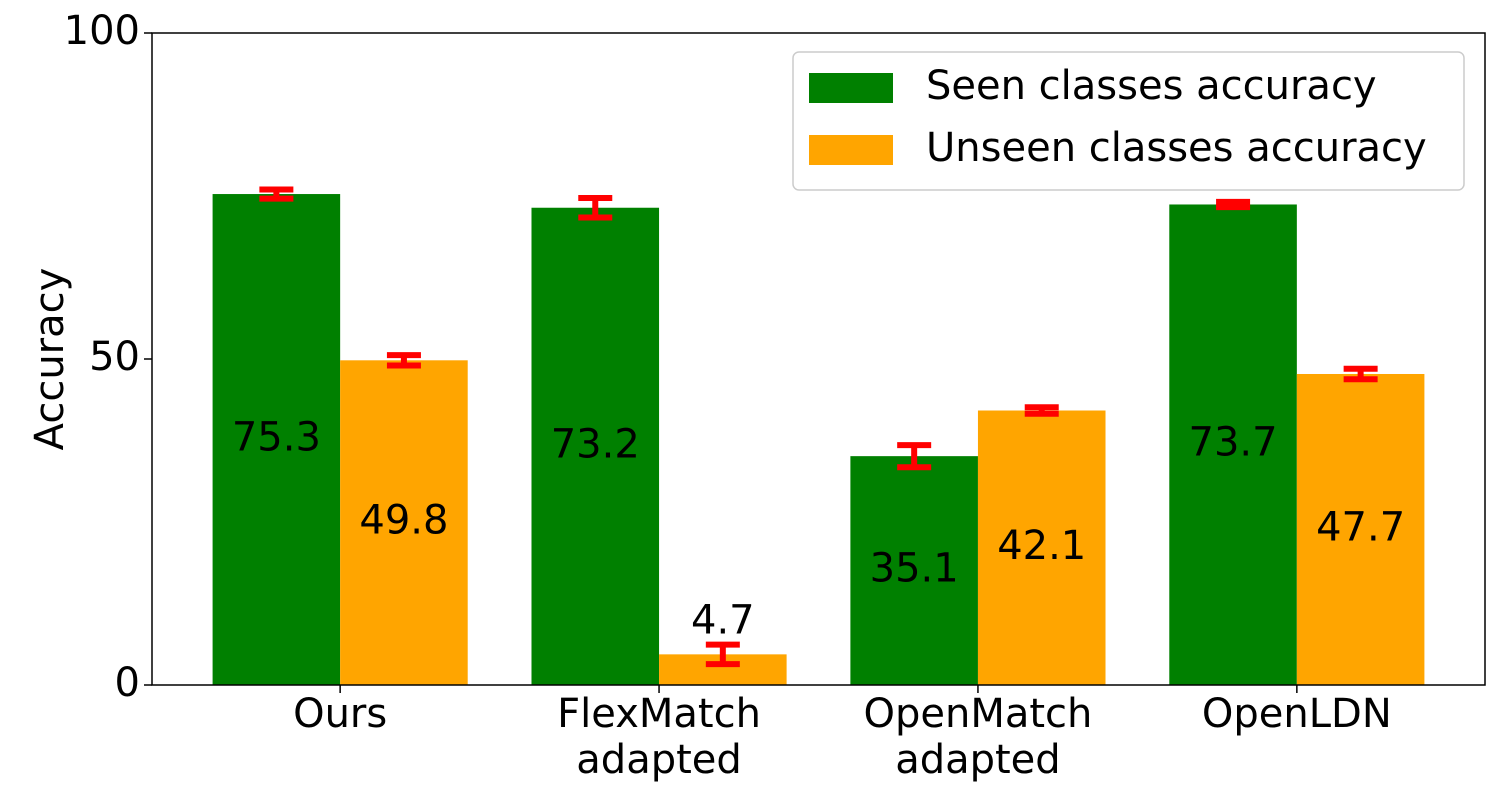  I want to click on value-label: 42.1, so click(1041, 546).